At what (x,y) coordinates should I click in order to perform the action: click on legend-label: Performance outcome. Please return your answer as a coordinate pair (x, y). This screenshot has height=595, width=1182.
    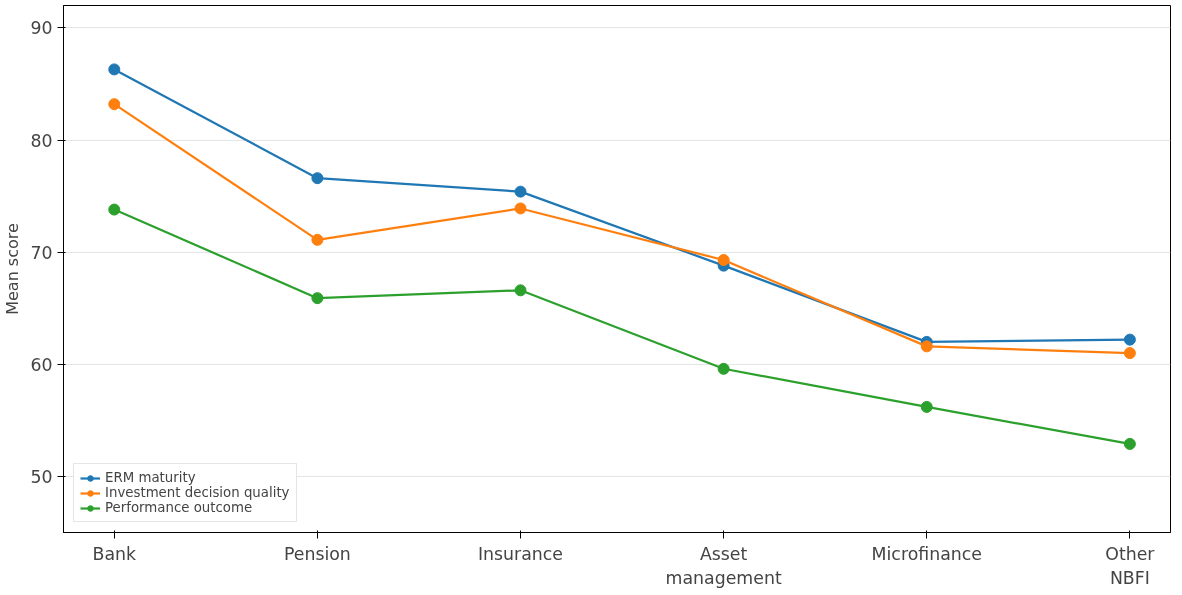
    Looking at the image, I should click on (179, 507).